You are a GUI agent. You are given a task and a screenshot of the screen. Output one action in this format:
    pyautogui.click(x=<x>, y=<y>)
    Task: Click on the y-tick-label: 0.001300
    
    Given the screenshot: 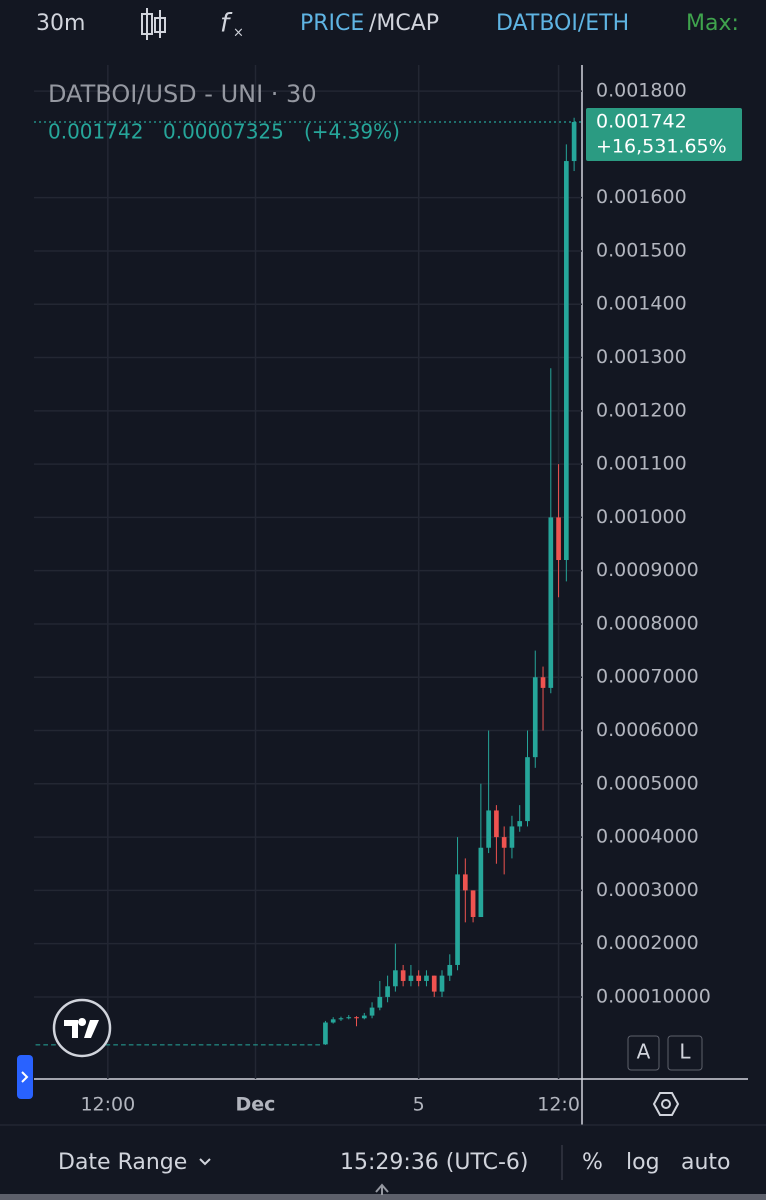 What is the action you would take?
    pyautogui.click(x=641, y=357)
    